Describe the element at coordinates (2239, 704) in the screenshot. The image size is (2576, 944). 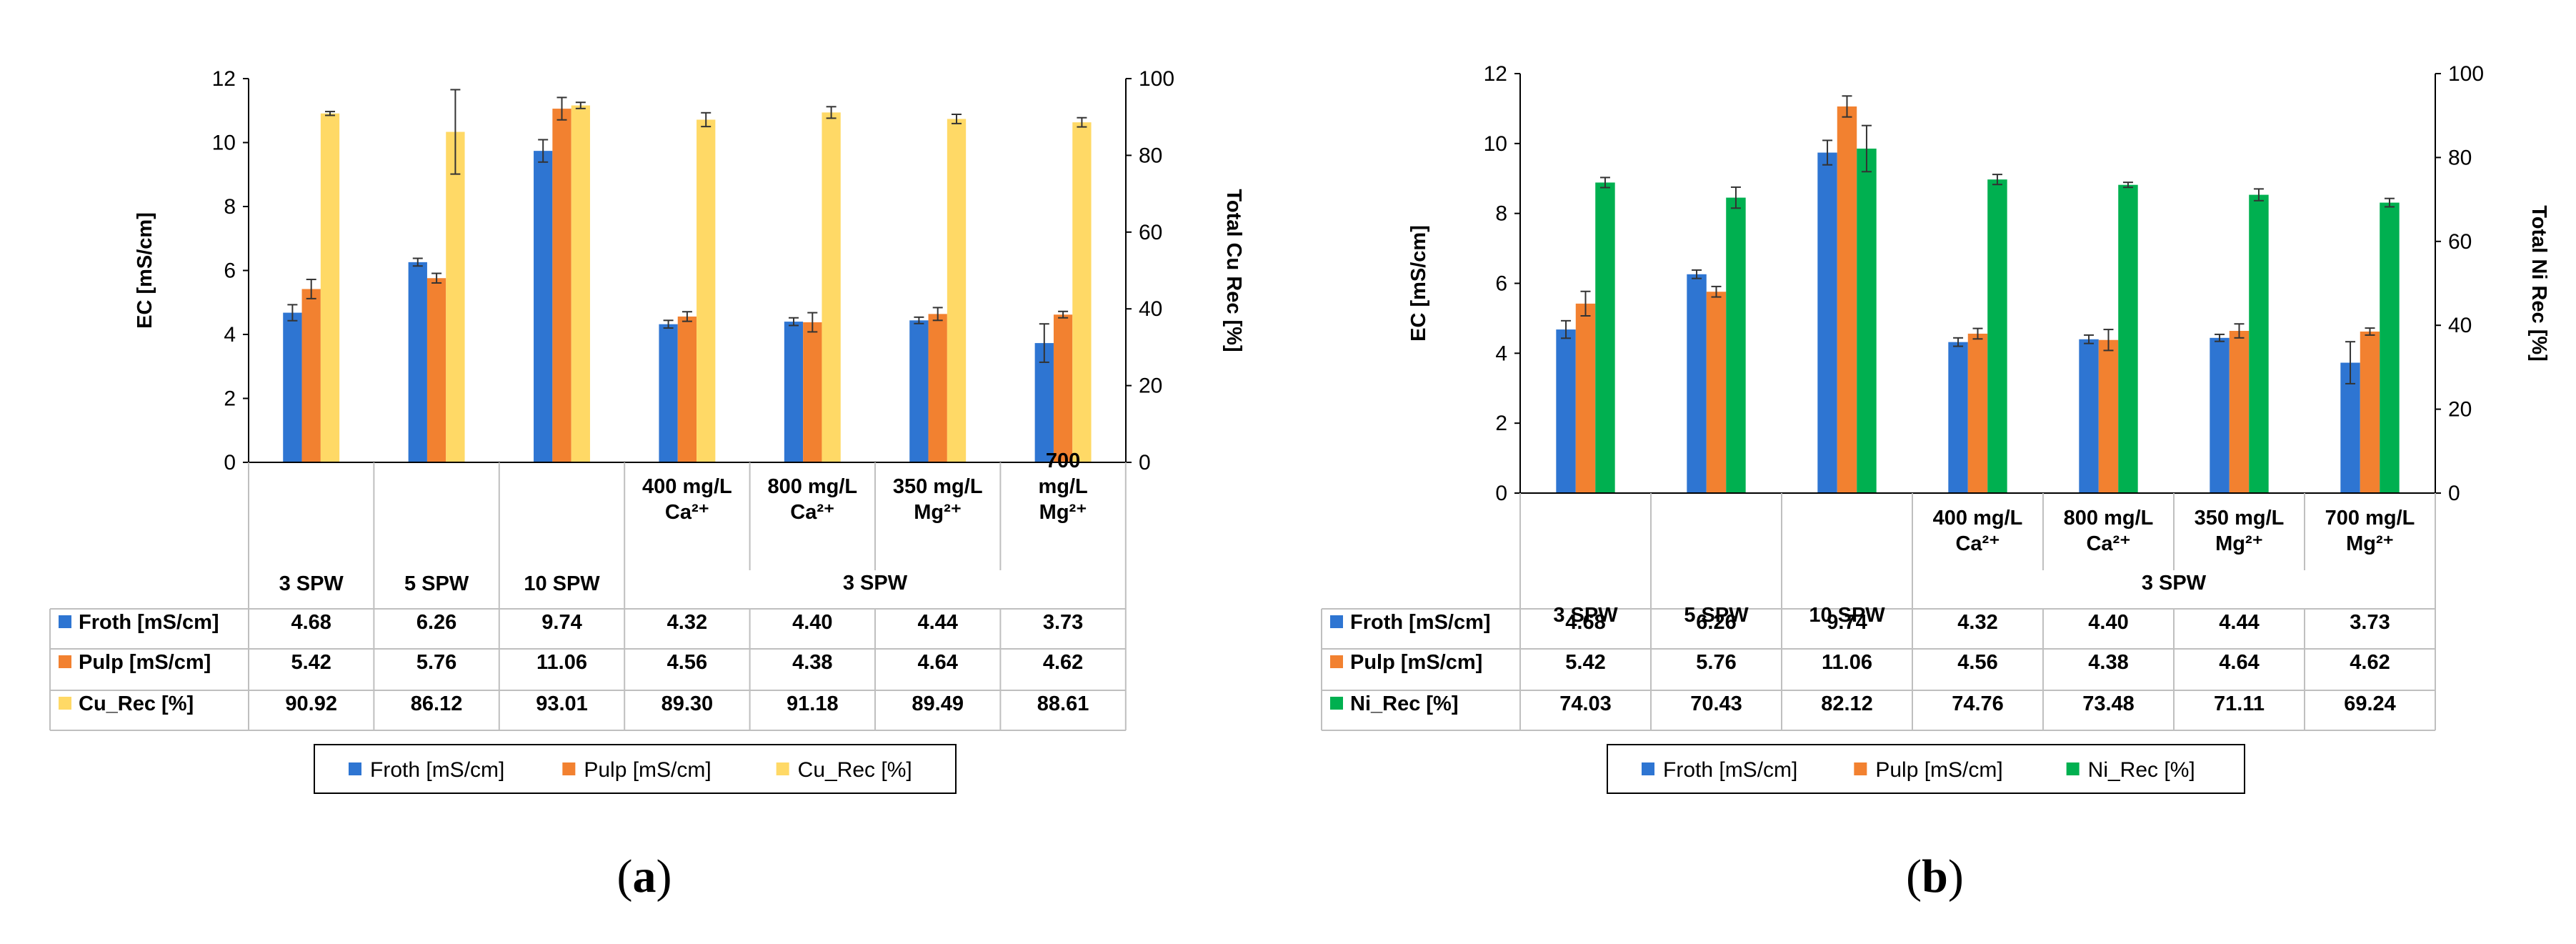
I see `panel-b-cell-value: 71.11` at that location.